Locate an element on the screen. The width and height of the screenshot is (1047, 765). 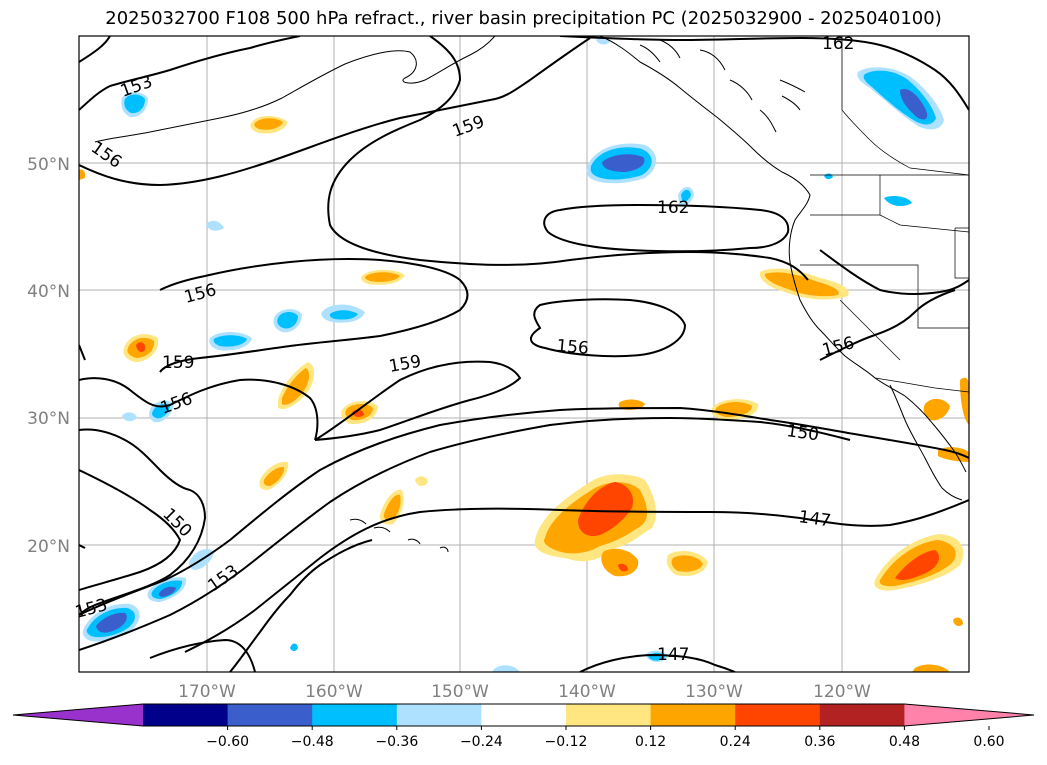
colorbar-extend-low is located at coordinates (78, 715).